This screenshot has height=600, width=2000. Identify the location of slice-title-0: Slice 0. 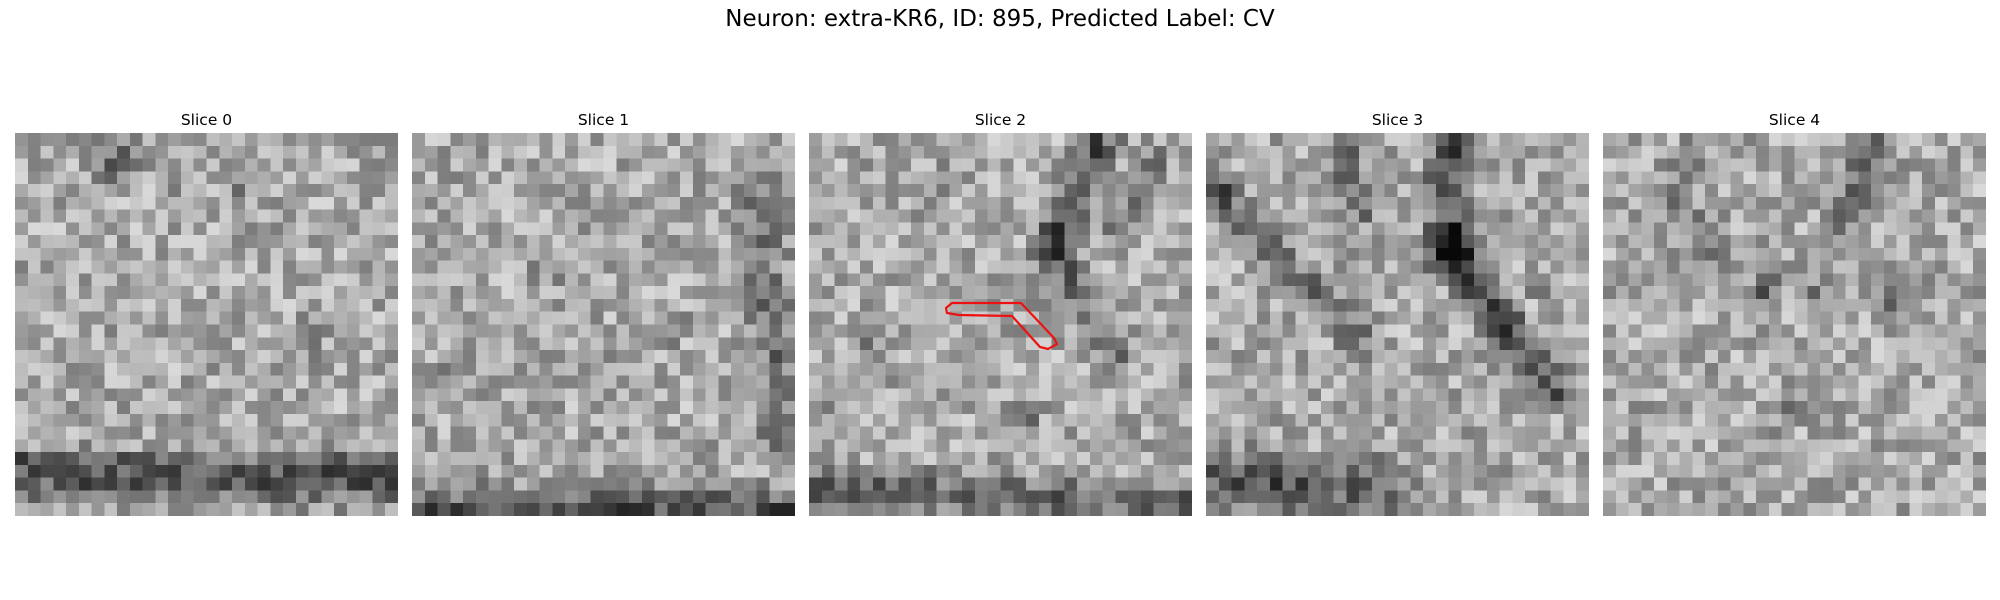
(206, 120).